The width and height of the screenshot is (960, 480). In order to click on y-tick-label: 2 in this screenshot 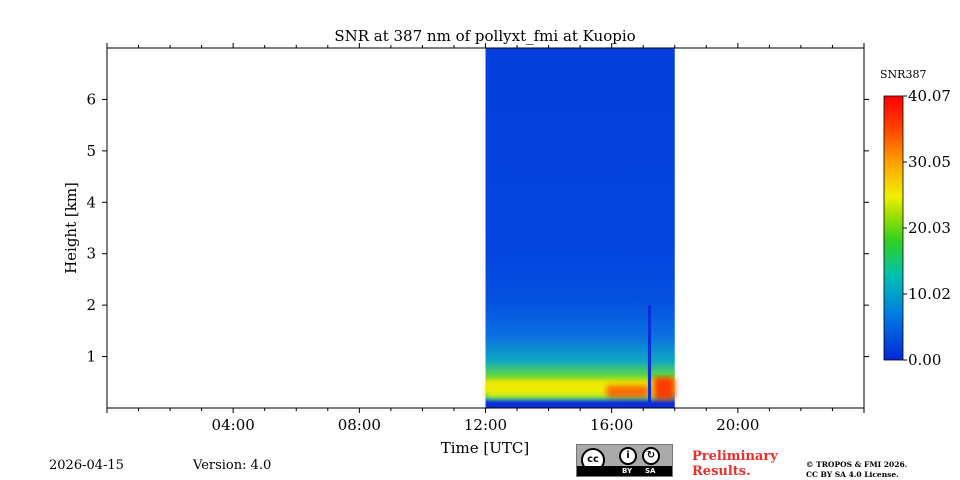, I will do `click(91, 305)`.